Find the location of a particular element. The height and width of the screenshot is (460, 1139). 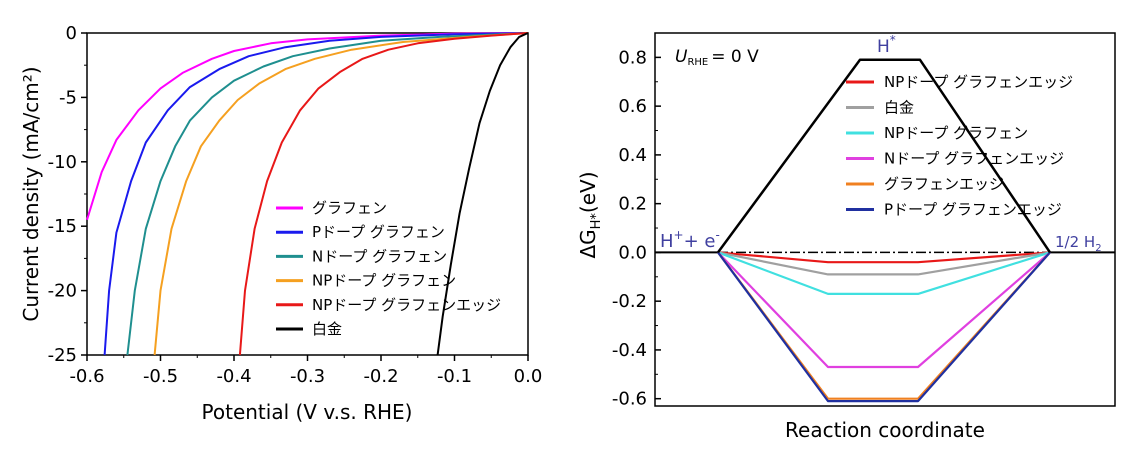

right-legend-label: Nドープ グラフェンエッジ is located at coordinates (974, 159).